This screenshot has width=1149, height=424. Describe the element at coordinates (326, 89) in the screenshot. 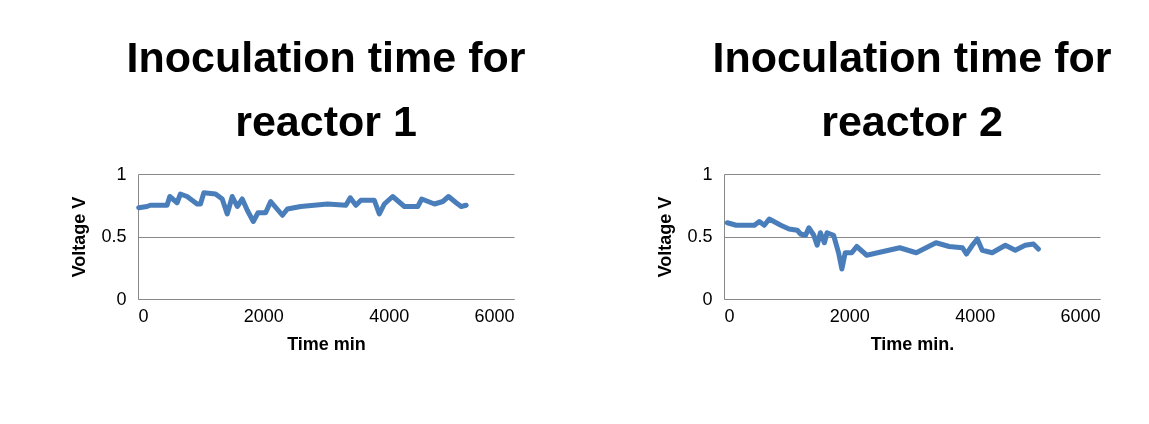

I see `chart-title: Inoculation time for reactor 1` at that location.